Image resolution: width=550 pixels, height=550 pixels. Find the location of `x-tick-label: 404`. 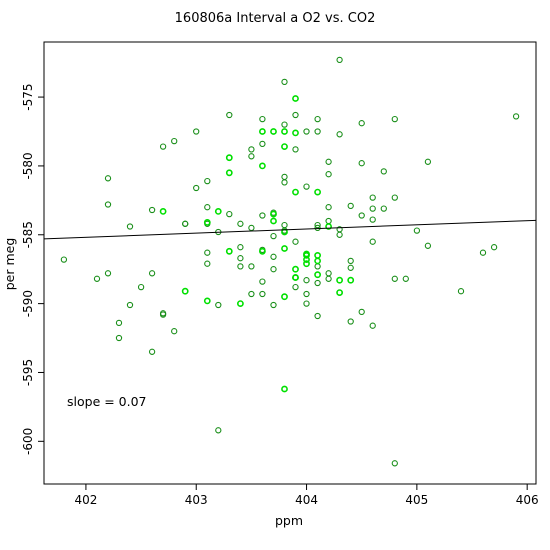

x-tick-label: 404 is located at coordinates (306, 500).